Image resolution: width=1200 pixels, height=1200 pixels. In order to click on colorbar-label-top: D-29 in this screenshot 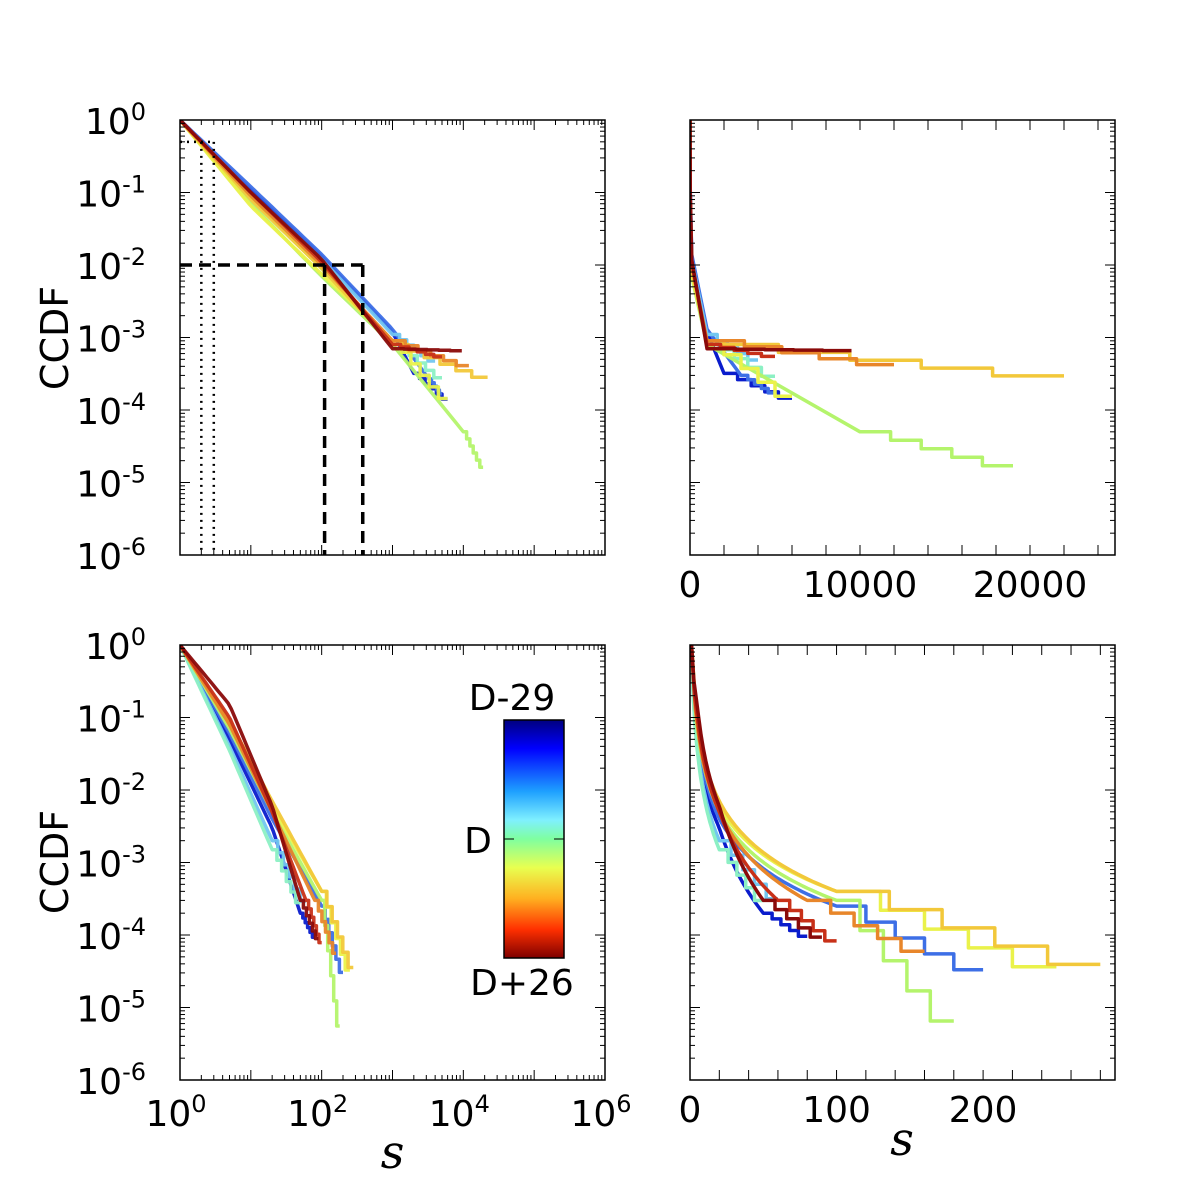, I will do `click(512, 698)`.